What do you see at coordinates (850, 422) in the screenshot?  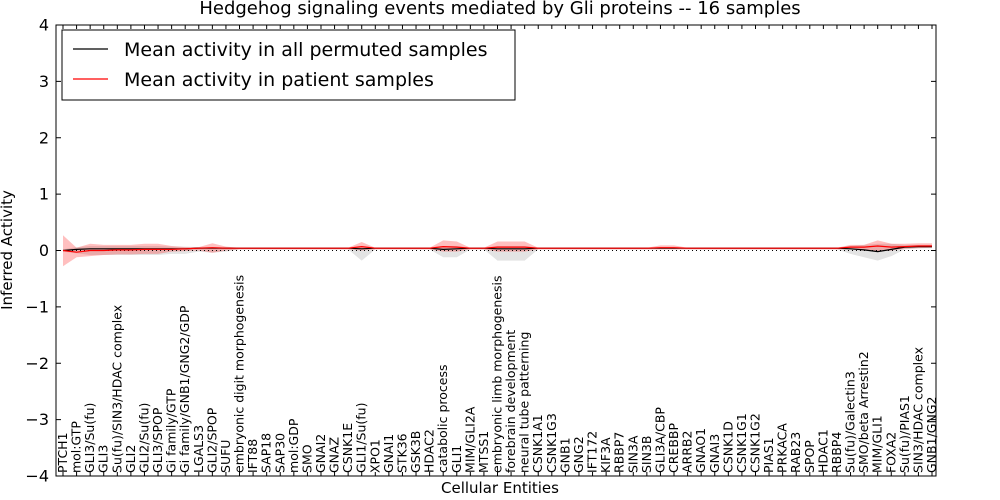 I see `category-label: Su(fu)/Galectin3` at bounding box center [850, 422].